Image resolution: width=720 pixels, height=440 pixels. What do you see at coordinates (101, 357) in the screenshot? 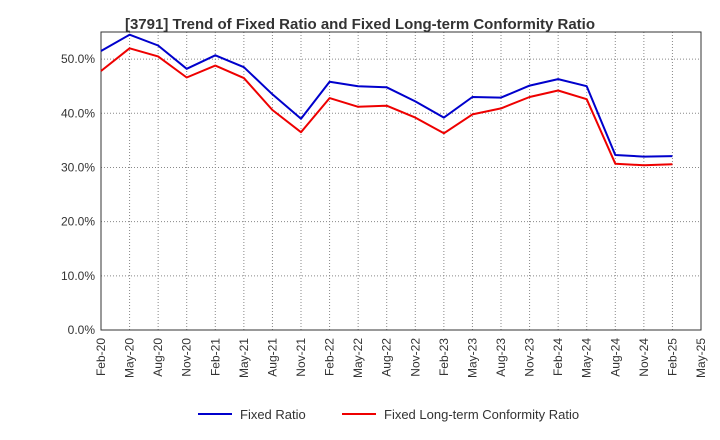
I see `x-tick-label: Feb-20` at bounding box center [101, 357].